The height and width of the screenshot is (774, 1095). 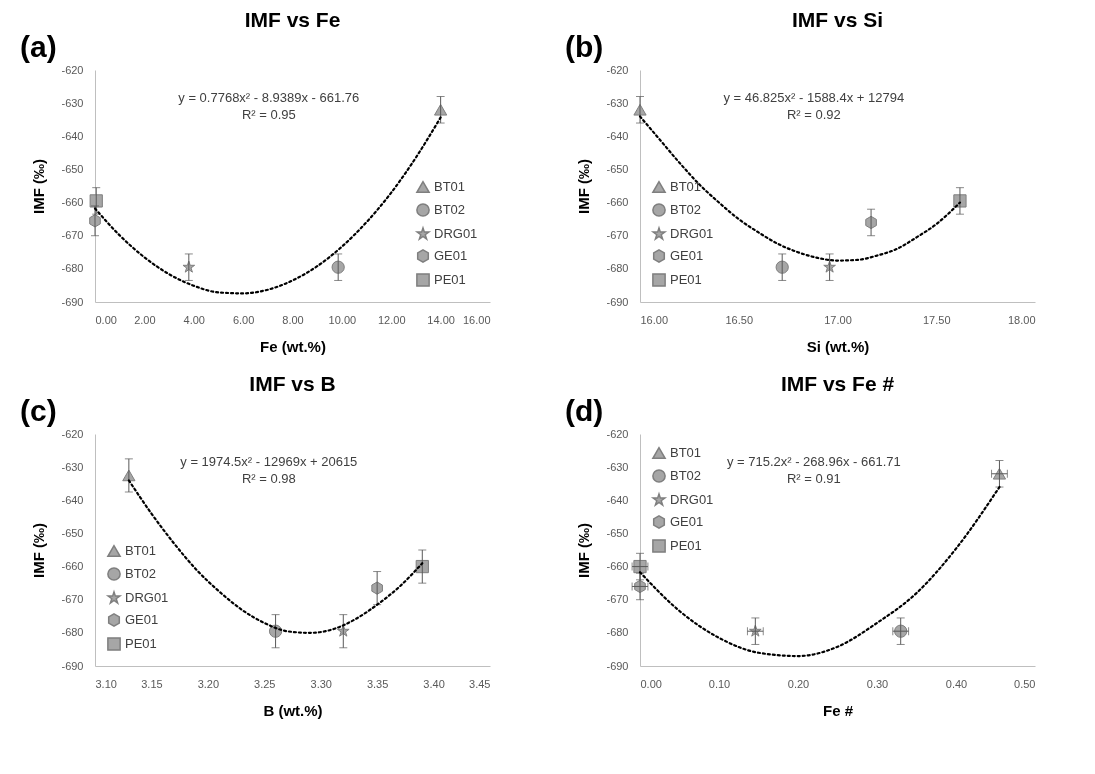 I want to click on x-tick-label: 2.00, so click(x=145, y=319).